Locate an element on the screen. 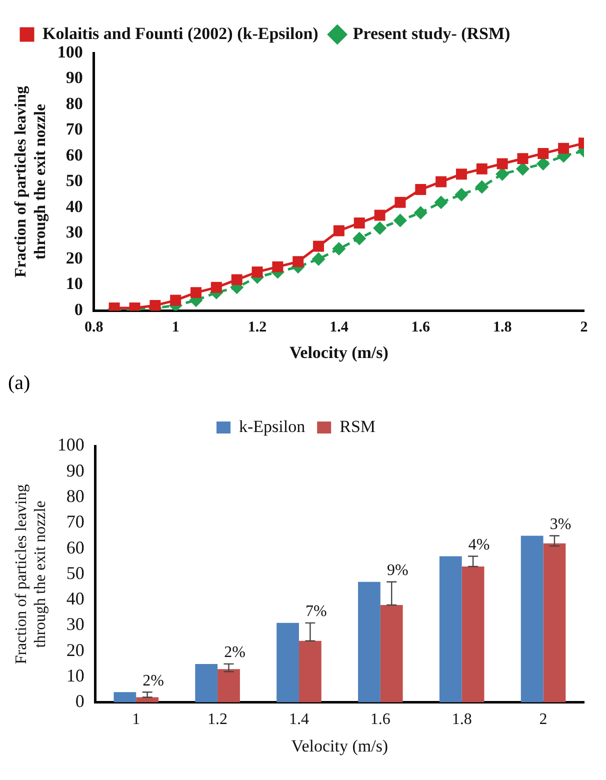  annotation: 9% is located at coordinates (397, 571).